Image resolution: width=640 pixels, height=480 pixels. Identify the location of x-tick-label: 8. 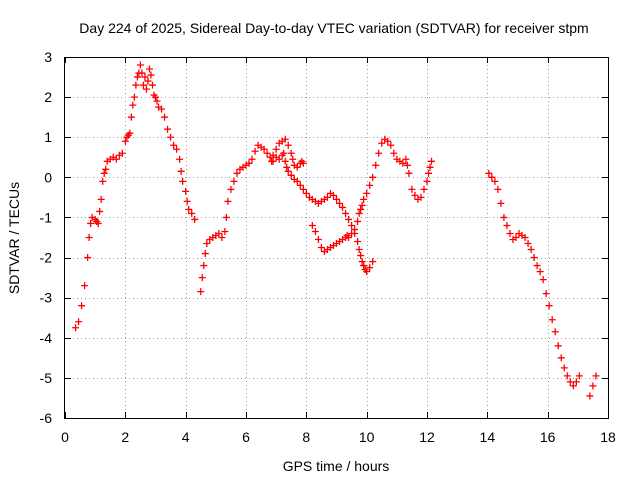
(306, 437).